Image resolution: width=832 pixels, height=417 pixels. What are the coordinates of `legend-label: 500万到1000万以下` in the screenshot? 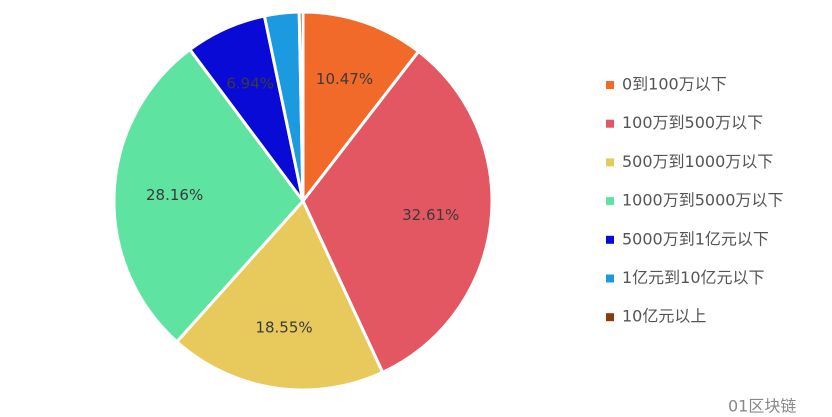 It's located at (697, 161).